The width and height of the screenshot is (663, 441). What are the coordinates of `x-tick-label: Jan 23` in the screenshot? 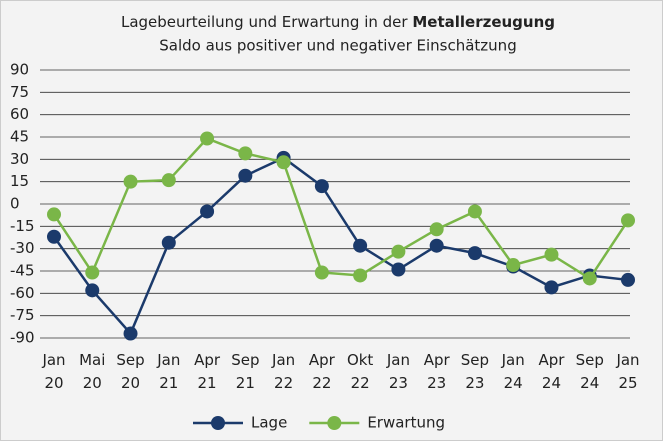 It's located at (398, 371).